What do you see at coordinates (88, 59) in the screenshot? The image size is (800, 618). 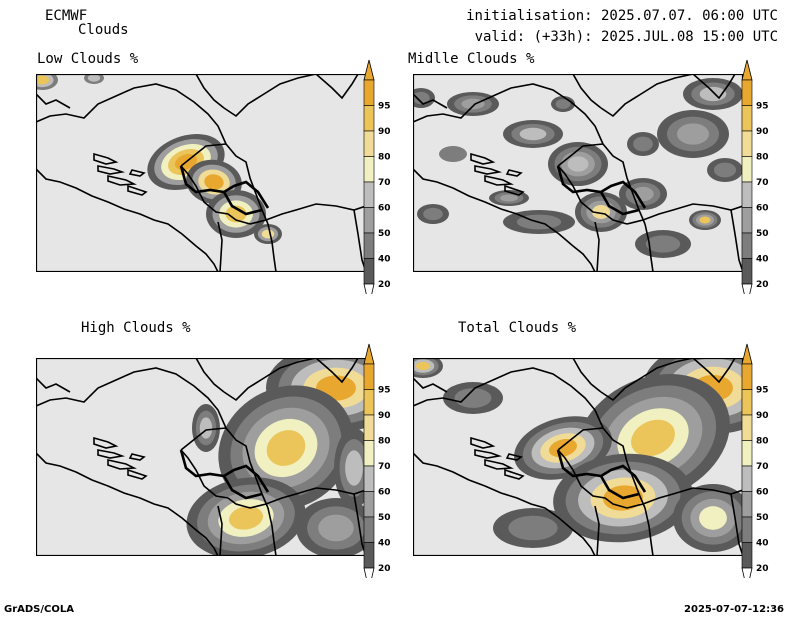 I see `panel-title-low-clouds: Low Clouds %` at bounding box center [88, 59].